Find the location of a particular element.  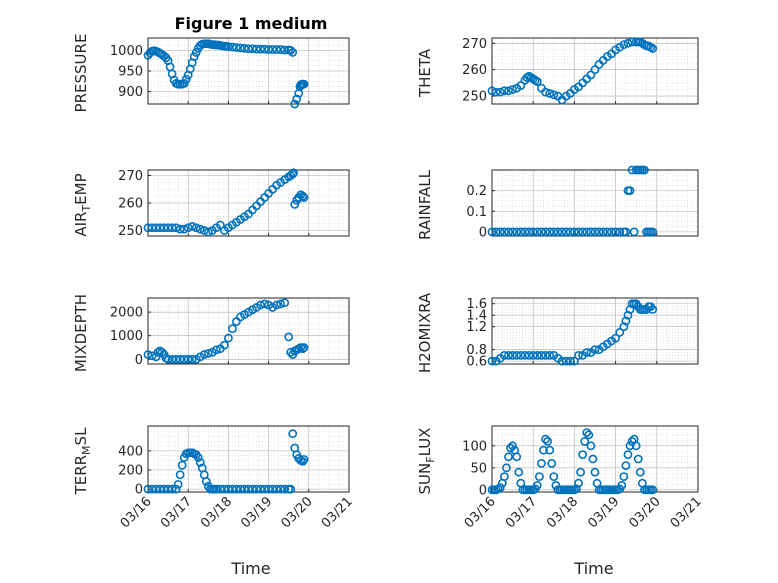

ylabel-6: H2OMIXRA is located at coordinates (425, 332).